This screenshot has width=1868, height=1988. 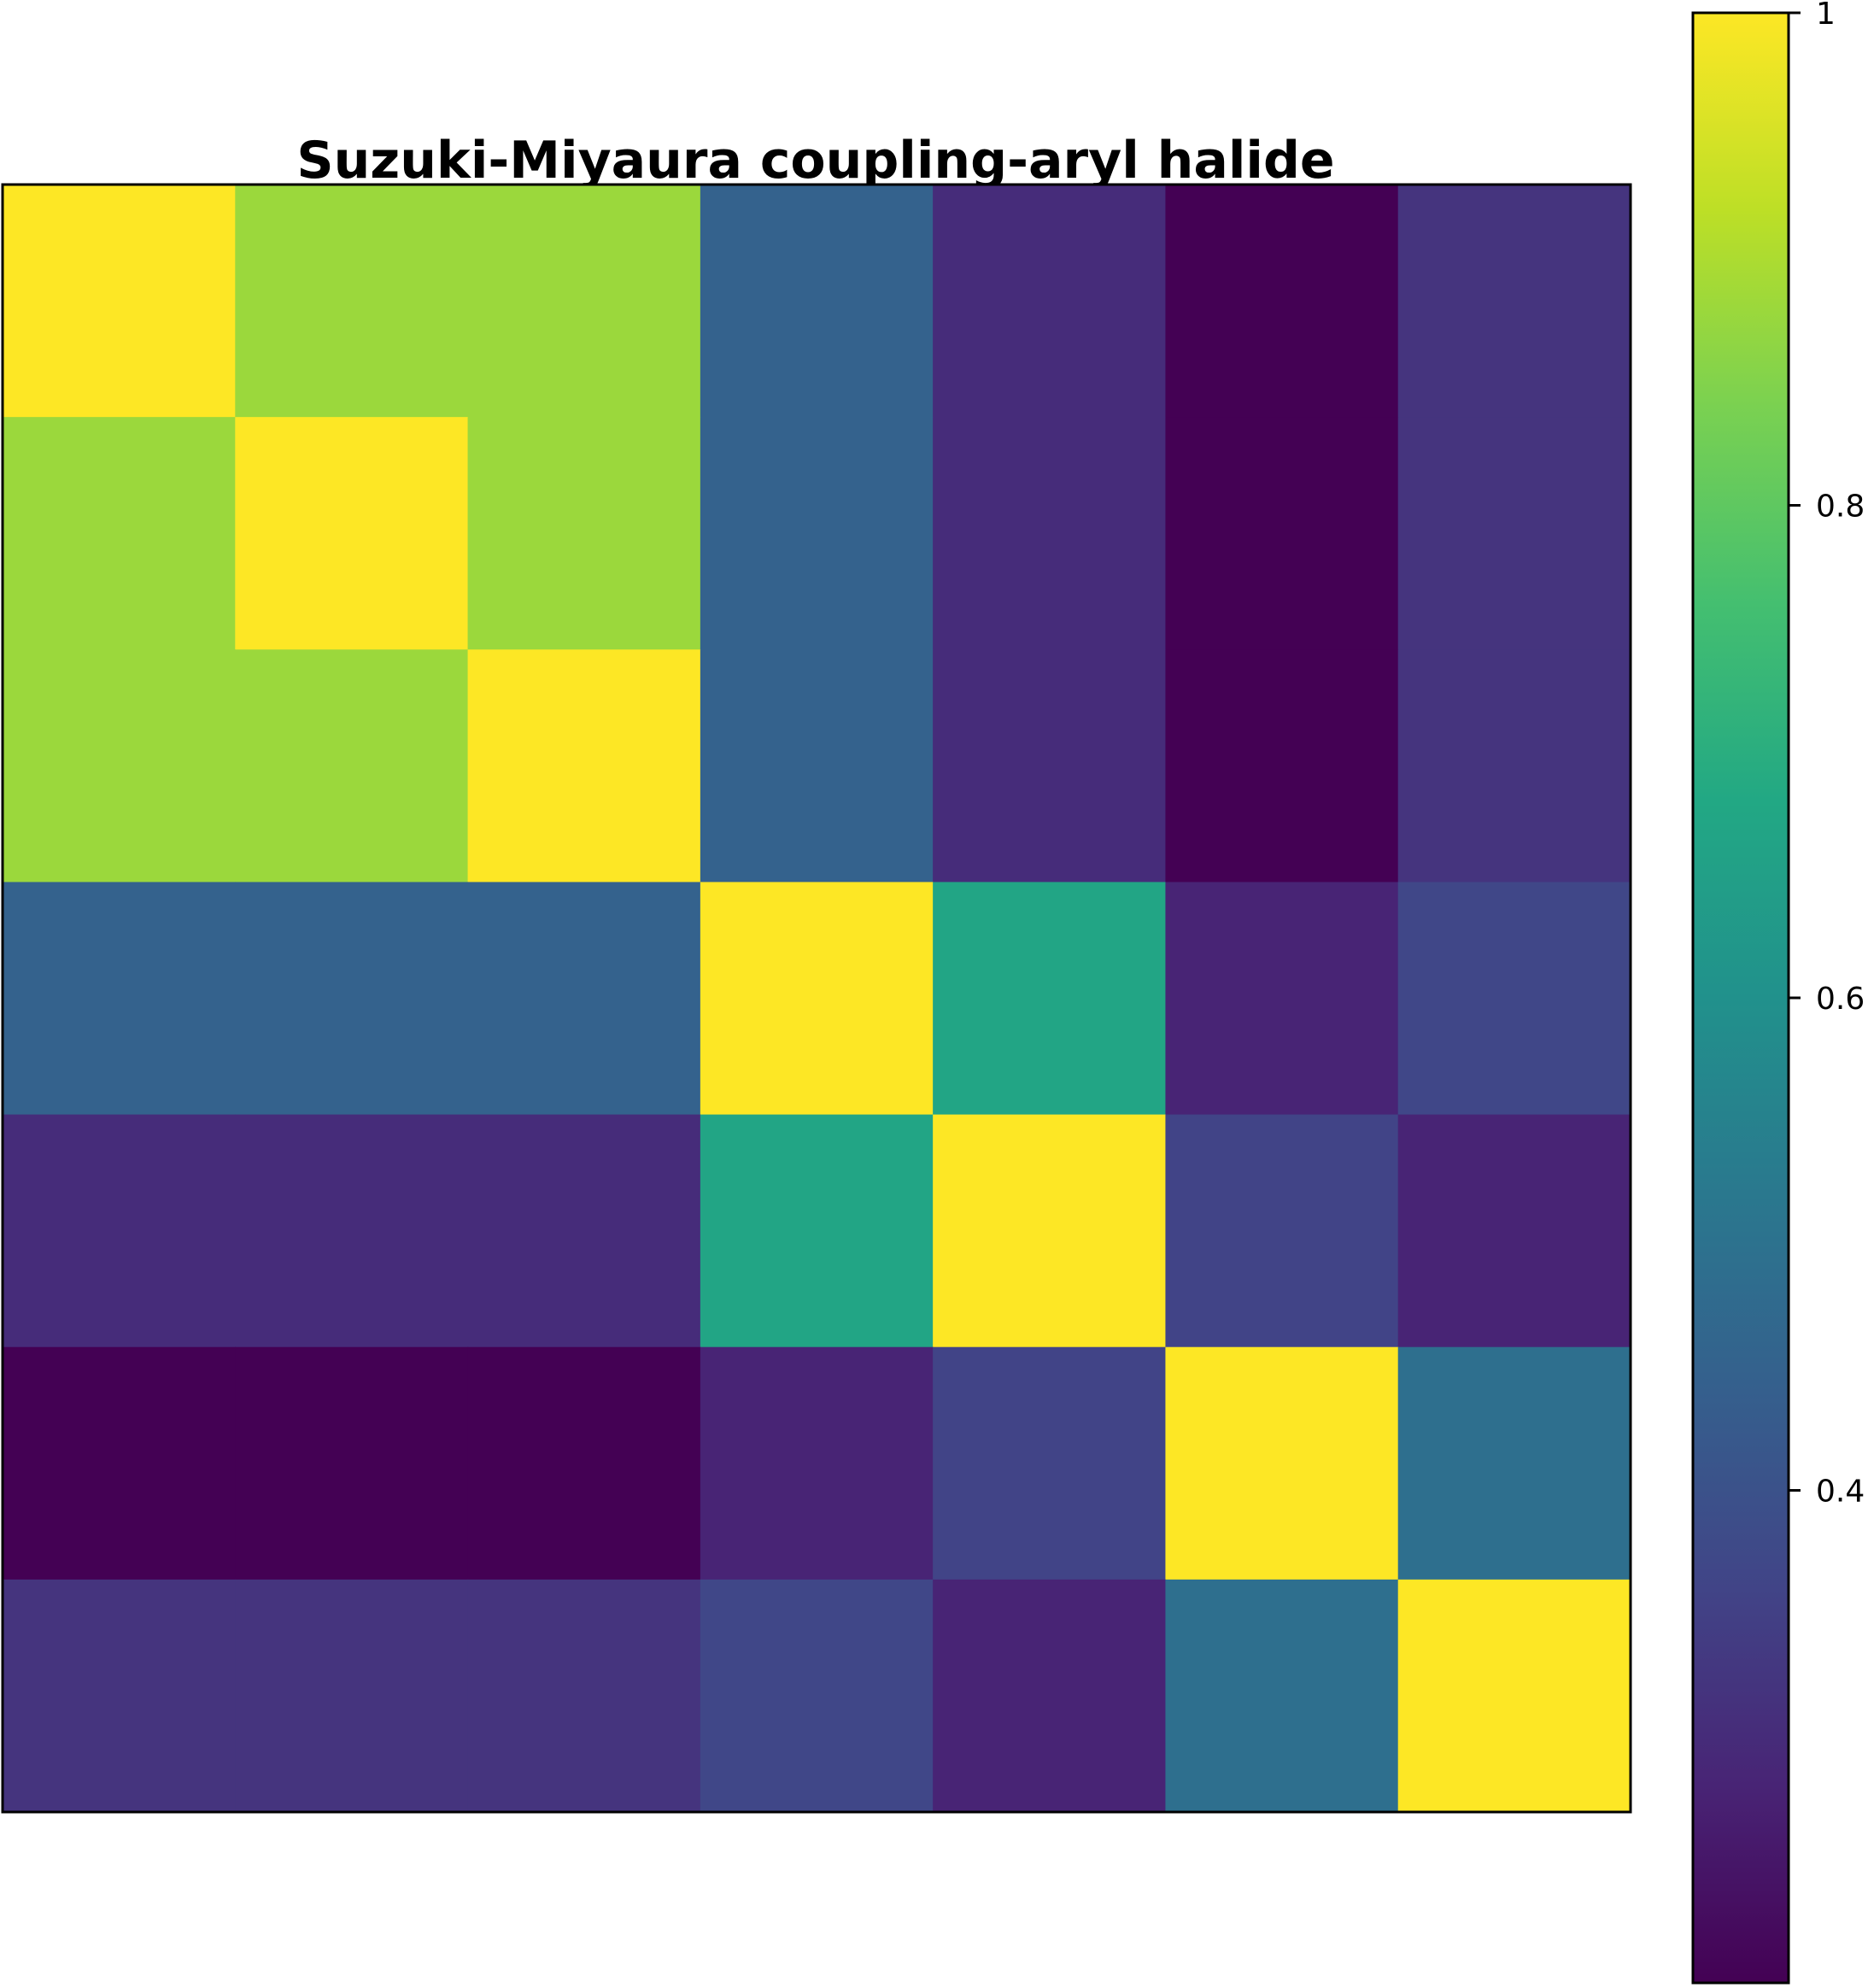 What do you see at coordinates (1514, 766) in the screenshot?
I see `heatmap-cell-r2-c6` at bounding box center [1514, 766].